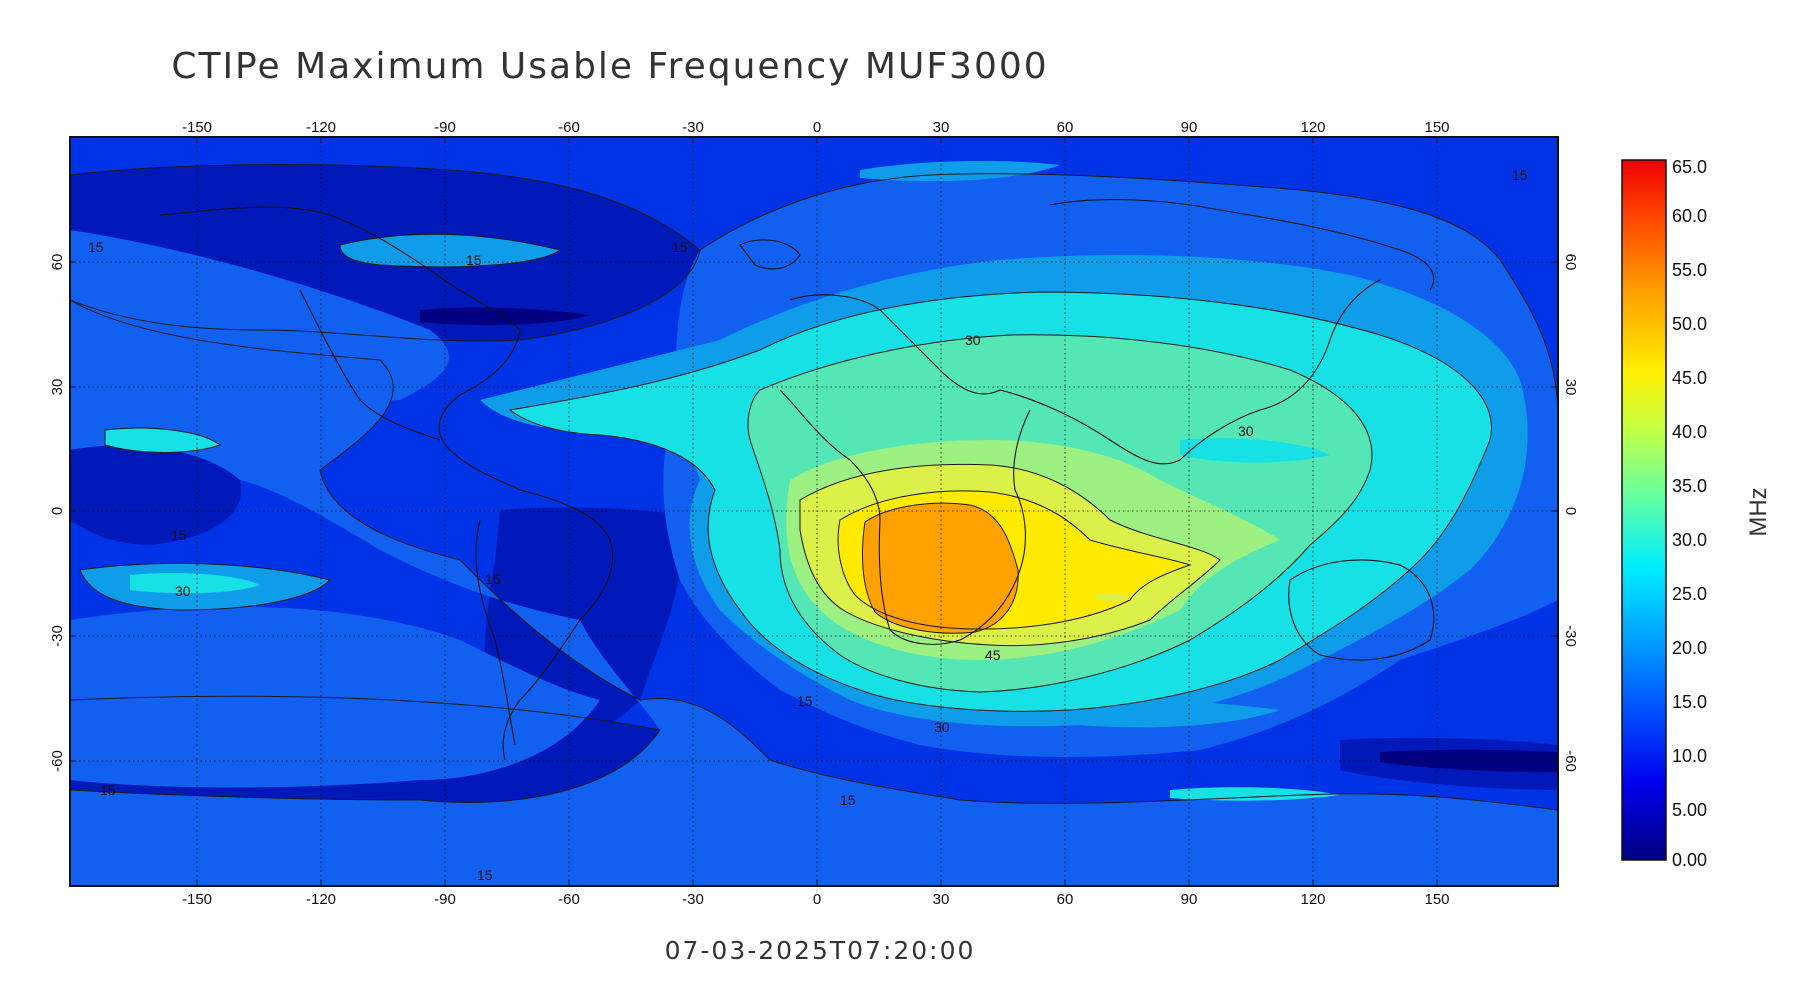 Image resolution: width=1800 pixels, height=1000 pixels. I want to click on lon-label-top: 0, so click(817, 127).